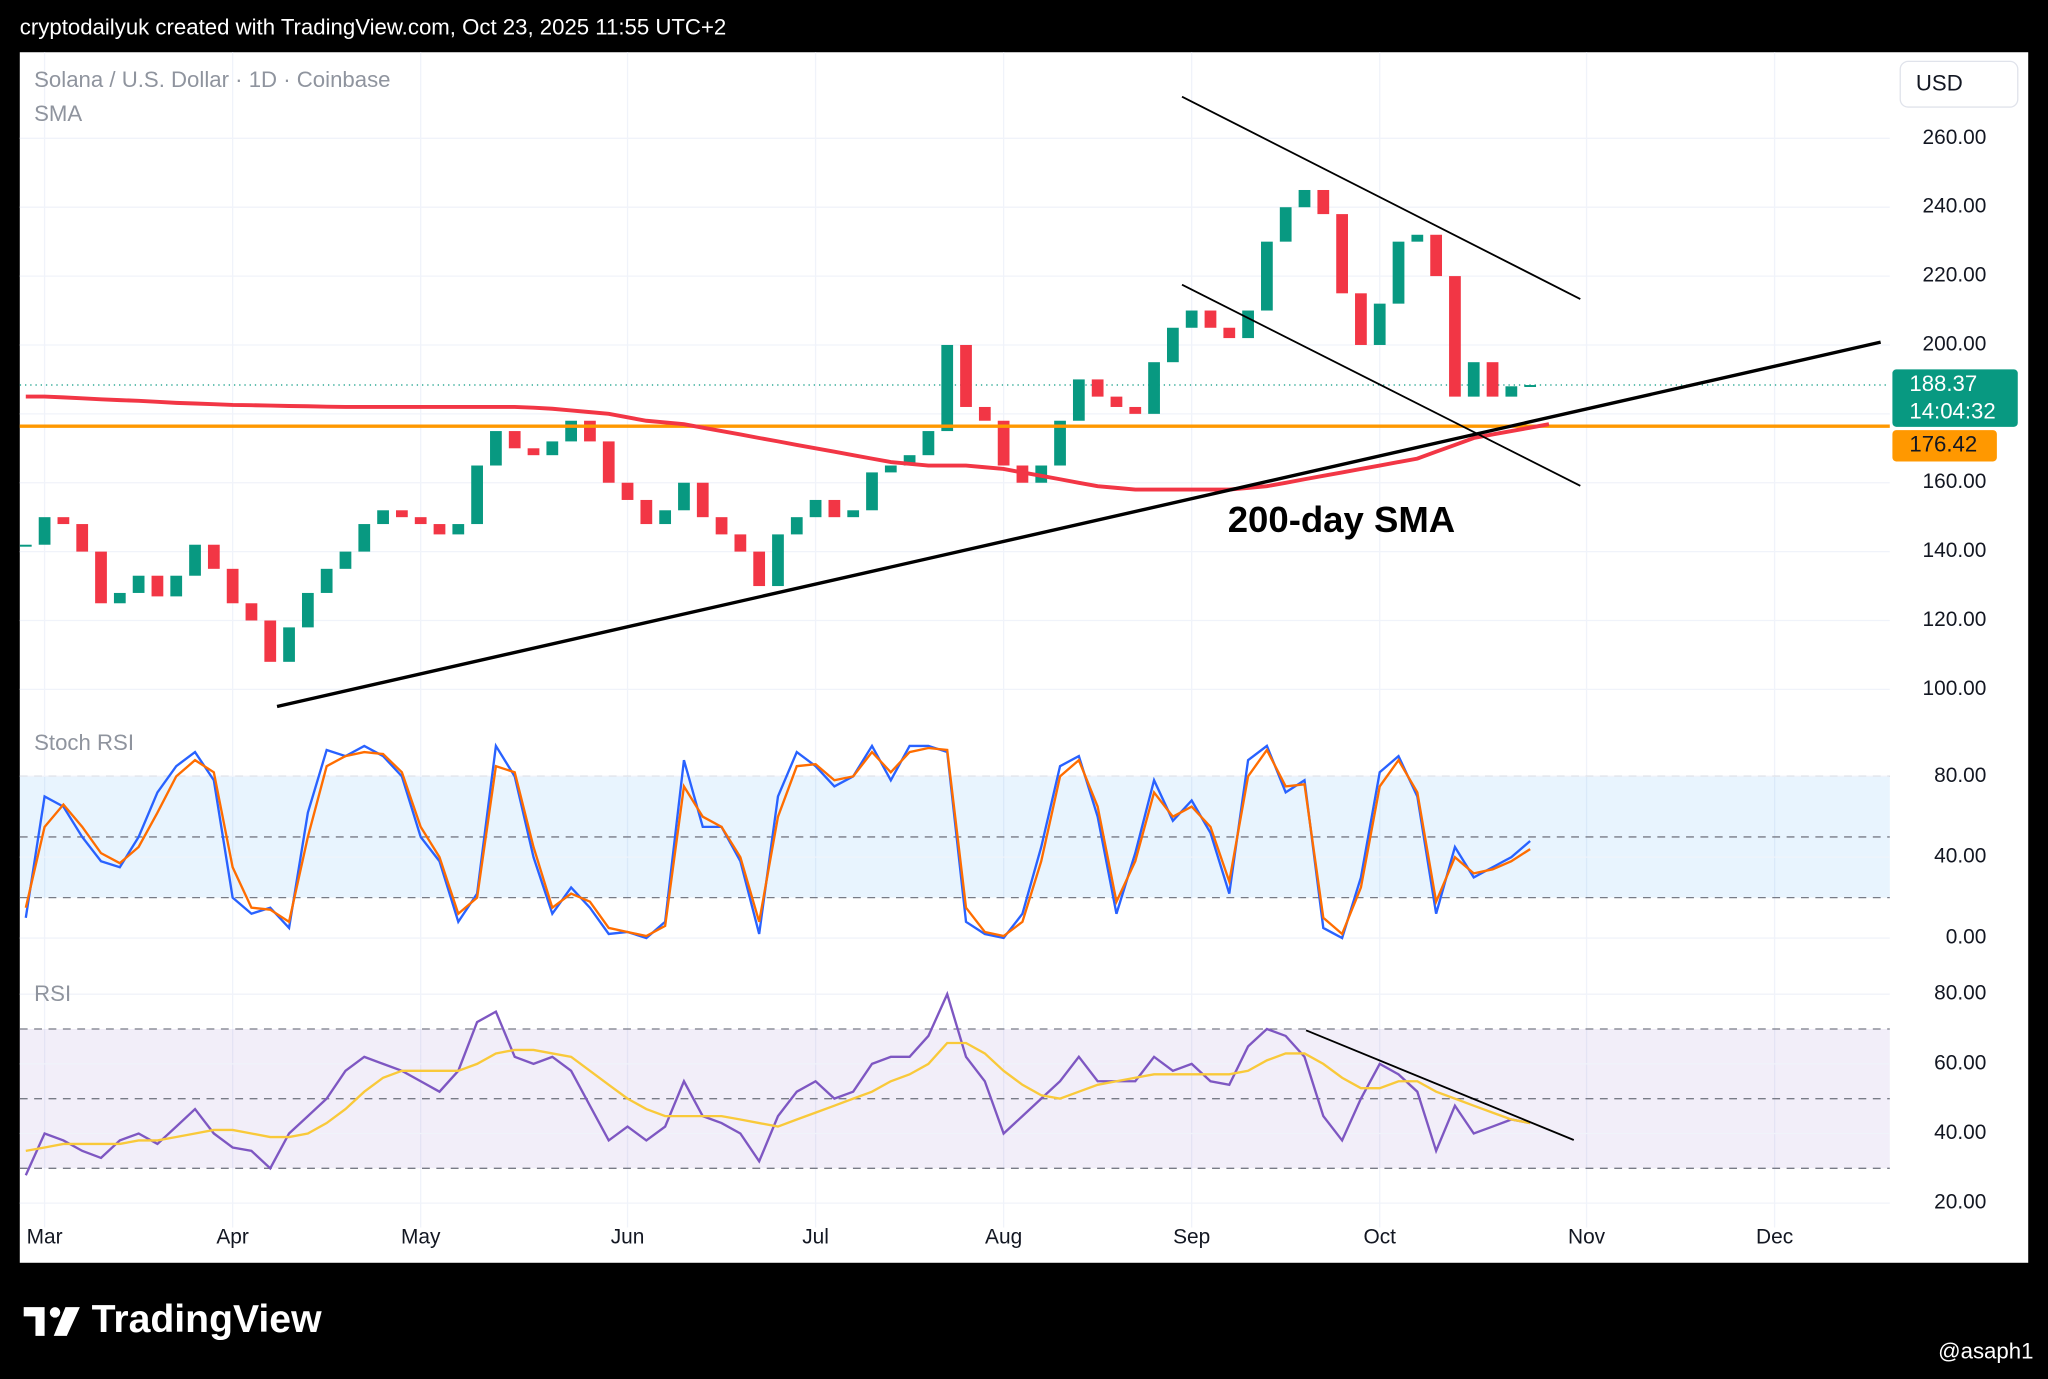 Image resolution: width=2048 pixels, height=1379 pixels. What do you see at coordinates (207, 1319) in the screenshot?
I see `brand: TradingView` at bounding box center [207, 1319].